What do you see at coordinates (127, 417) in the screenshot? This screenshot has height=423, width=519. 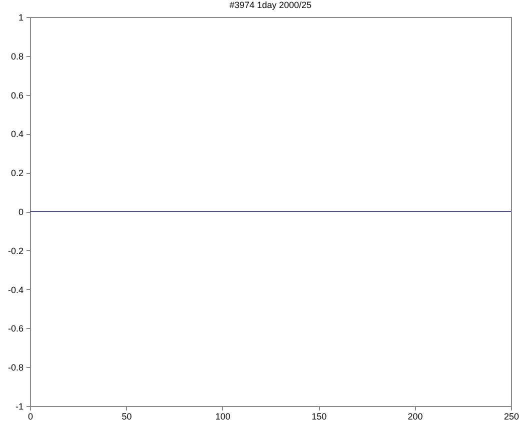 I see `x-tick-label: 50` at bounding box center [127, 417].